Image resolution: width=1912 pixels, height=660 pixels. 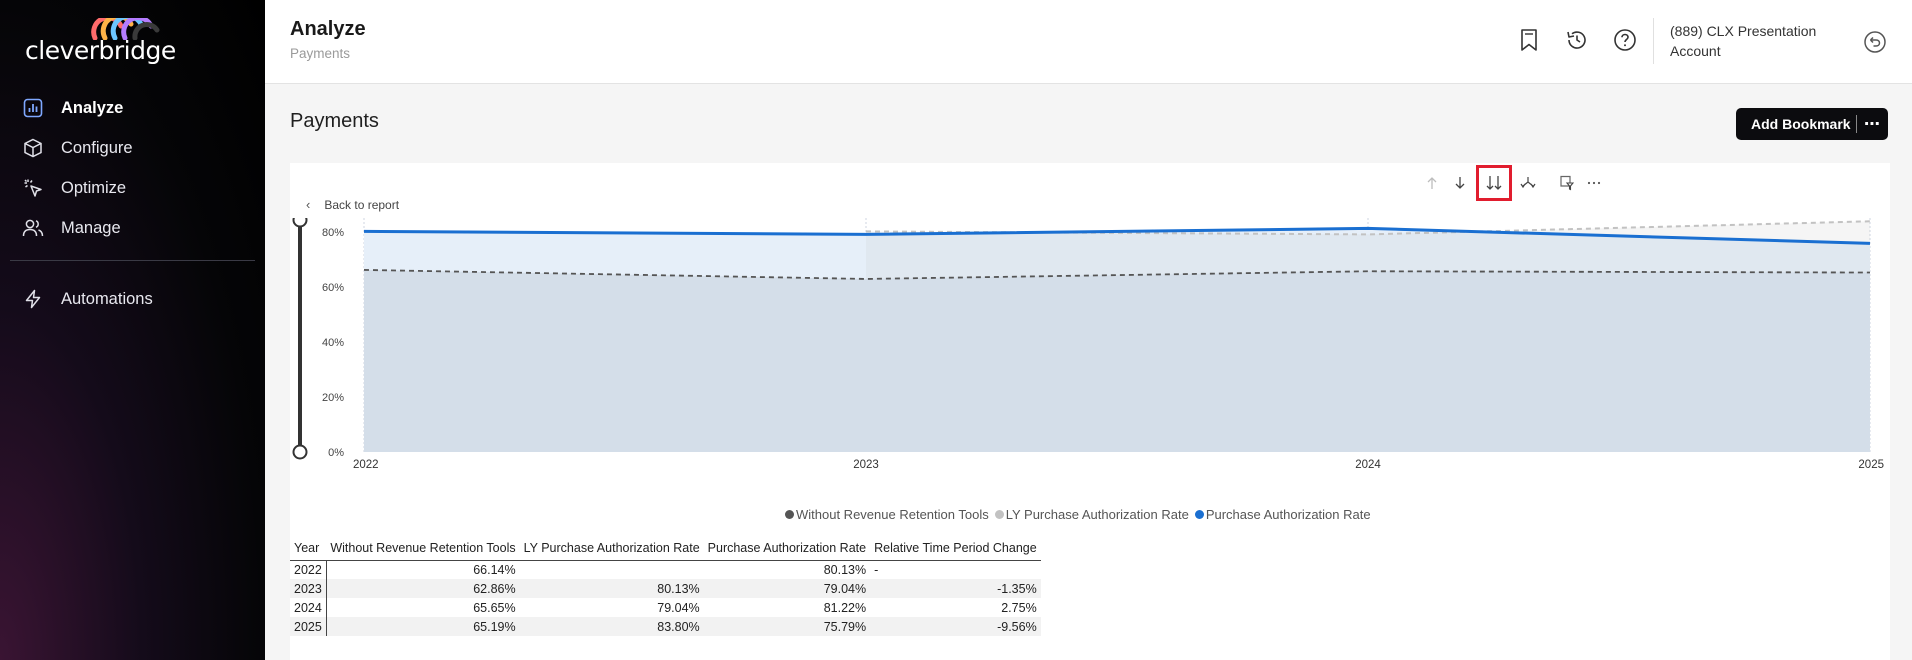 What do you see at coordinates (787, 548) in the screenshot?
I see `column-header: Purchase Authorization Rate` at bounding box center [787, 548].